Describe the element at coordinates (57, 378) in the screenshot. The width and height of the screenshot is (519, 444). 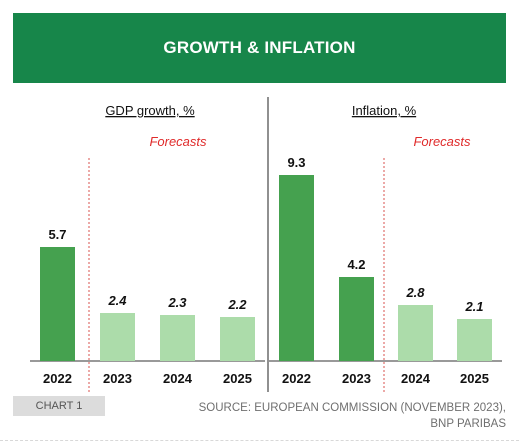
I see `gdp-x-tick-2022: 2022` at that location.